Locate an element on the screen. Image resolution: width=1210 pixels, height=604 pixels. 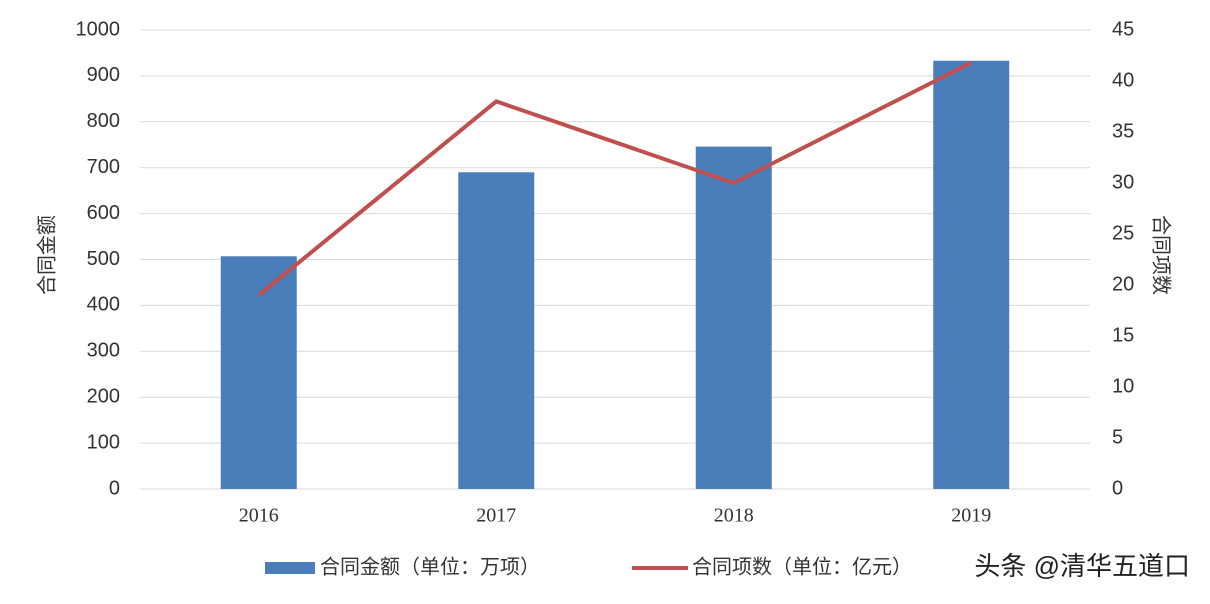
y-tick-label: 1000 is located at coordinates (98, 29).